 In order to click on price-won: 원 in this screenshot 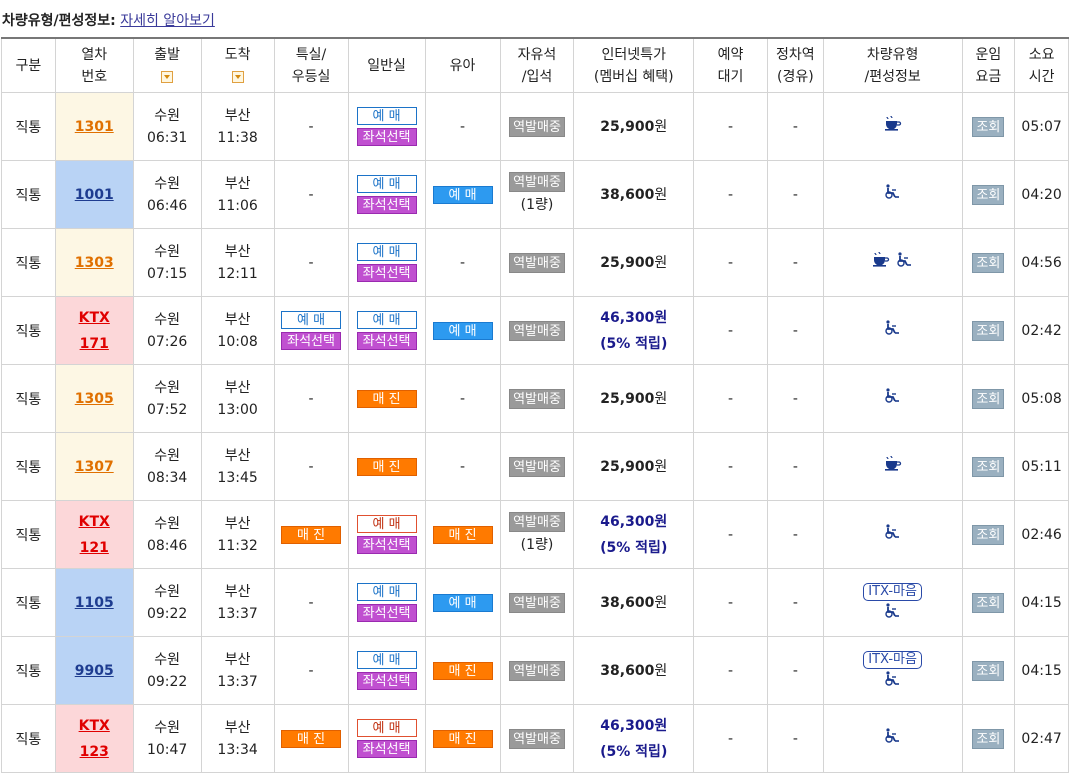, I will do `click(661, 521)`.